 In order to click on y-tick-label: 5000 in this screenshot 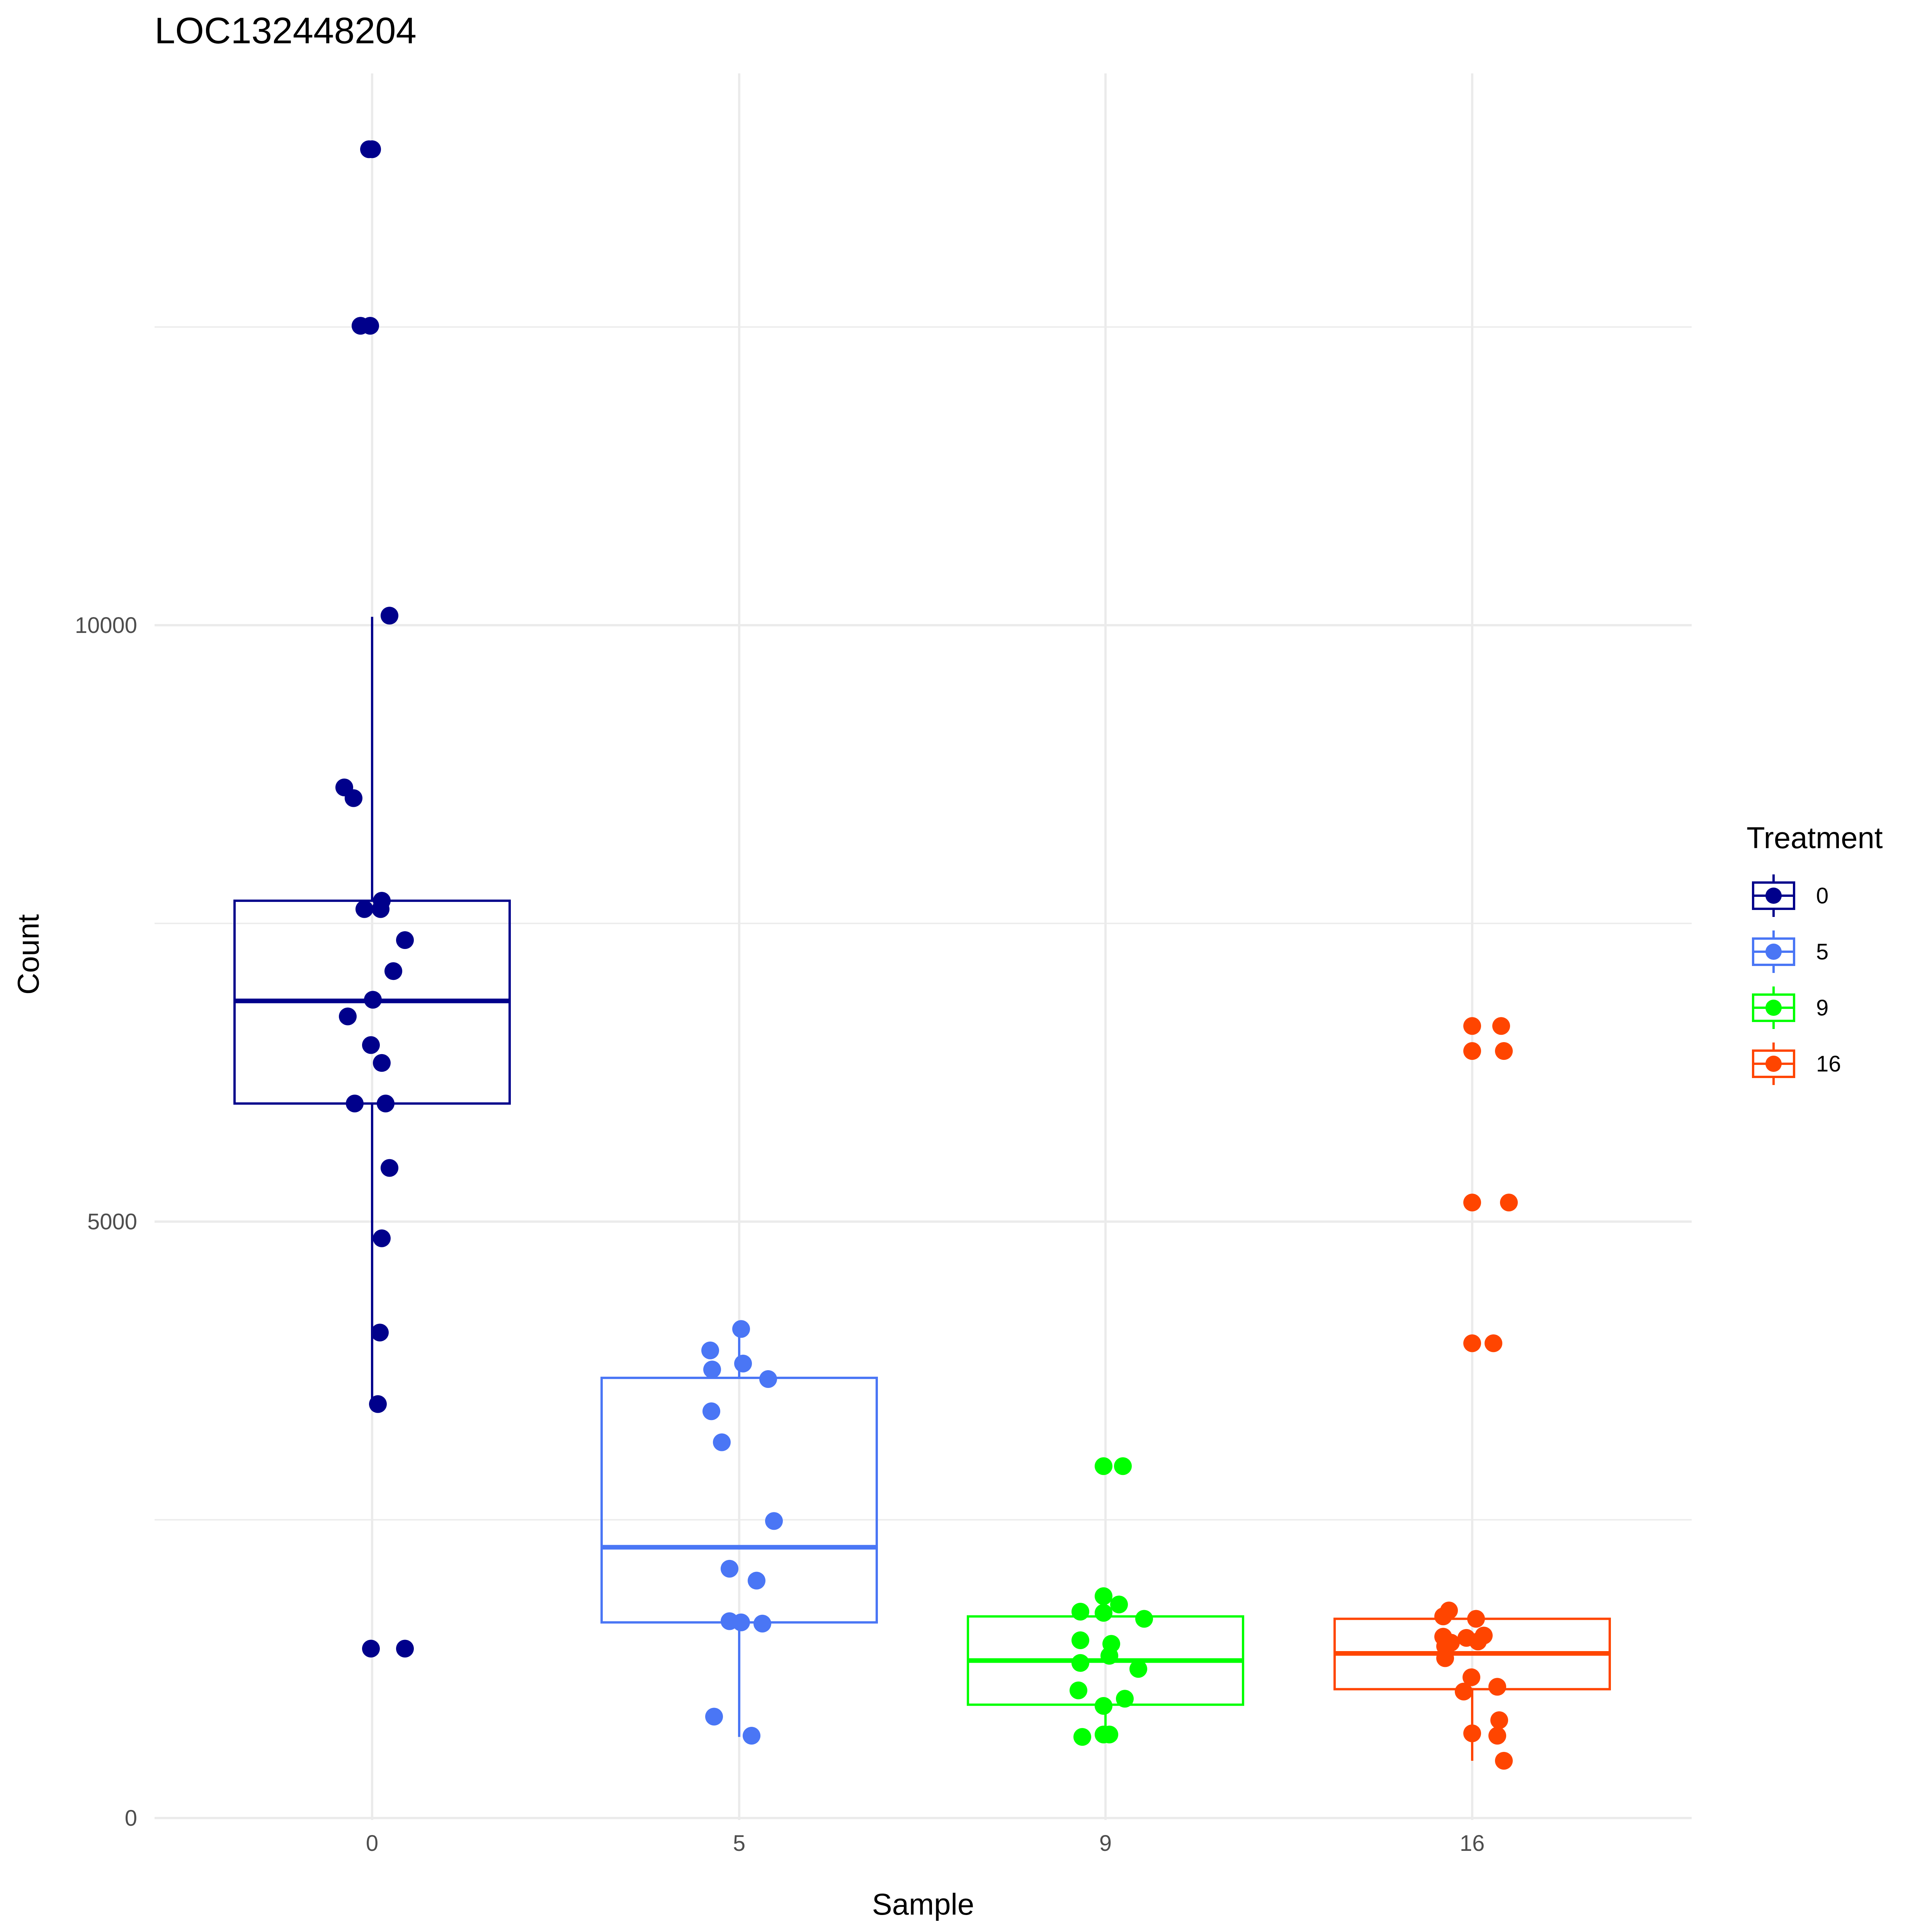, I will do `click(112, 1222)`.